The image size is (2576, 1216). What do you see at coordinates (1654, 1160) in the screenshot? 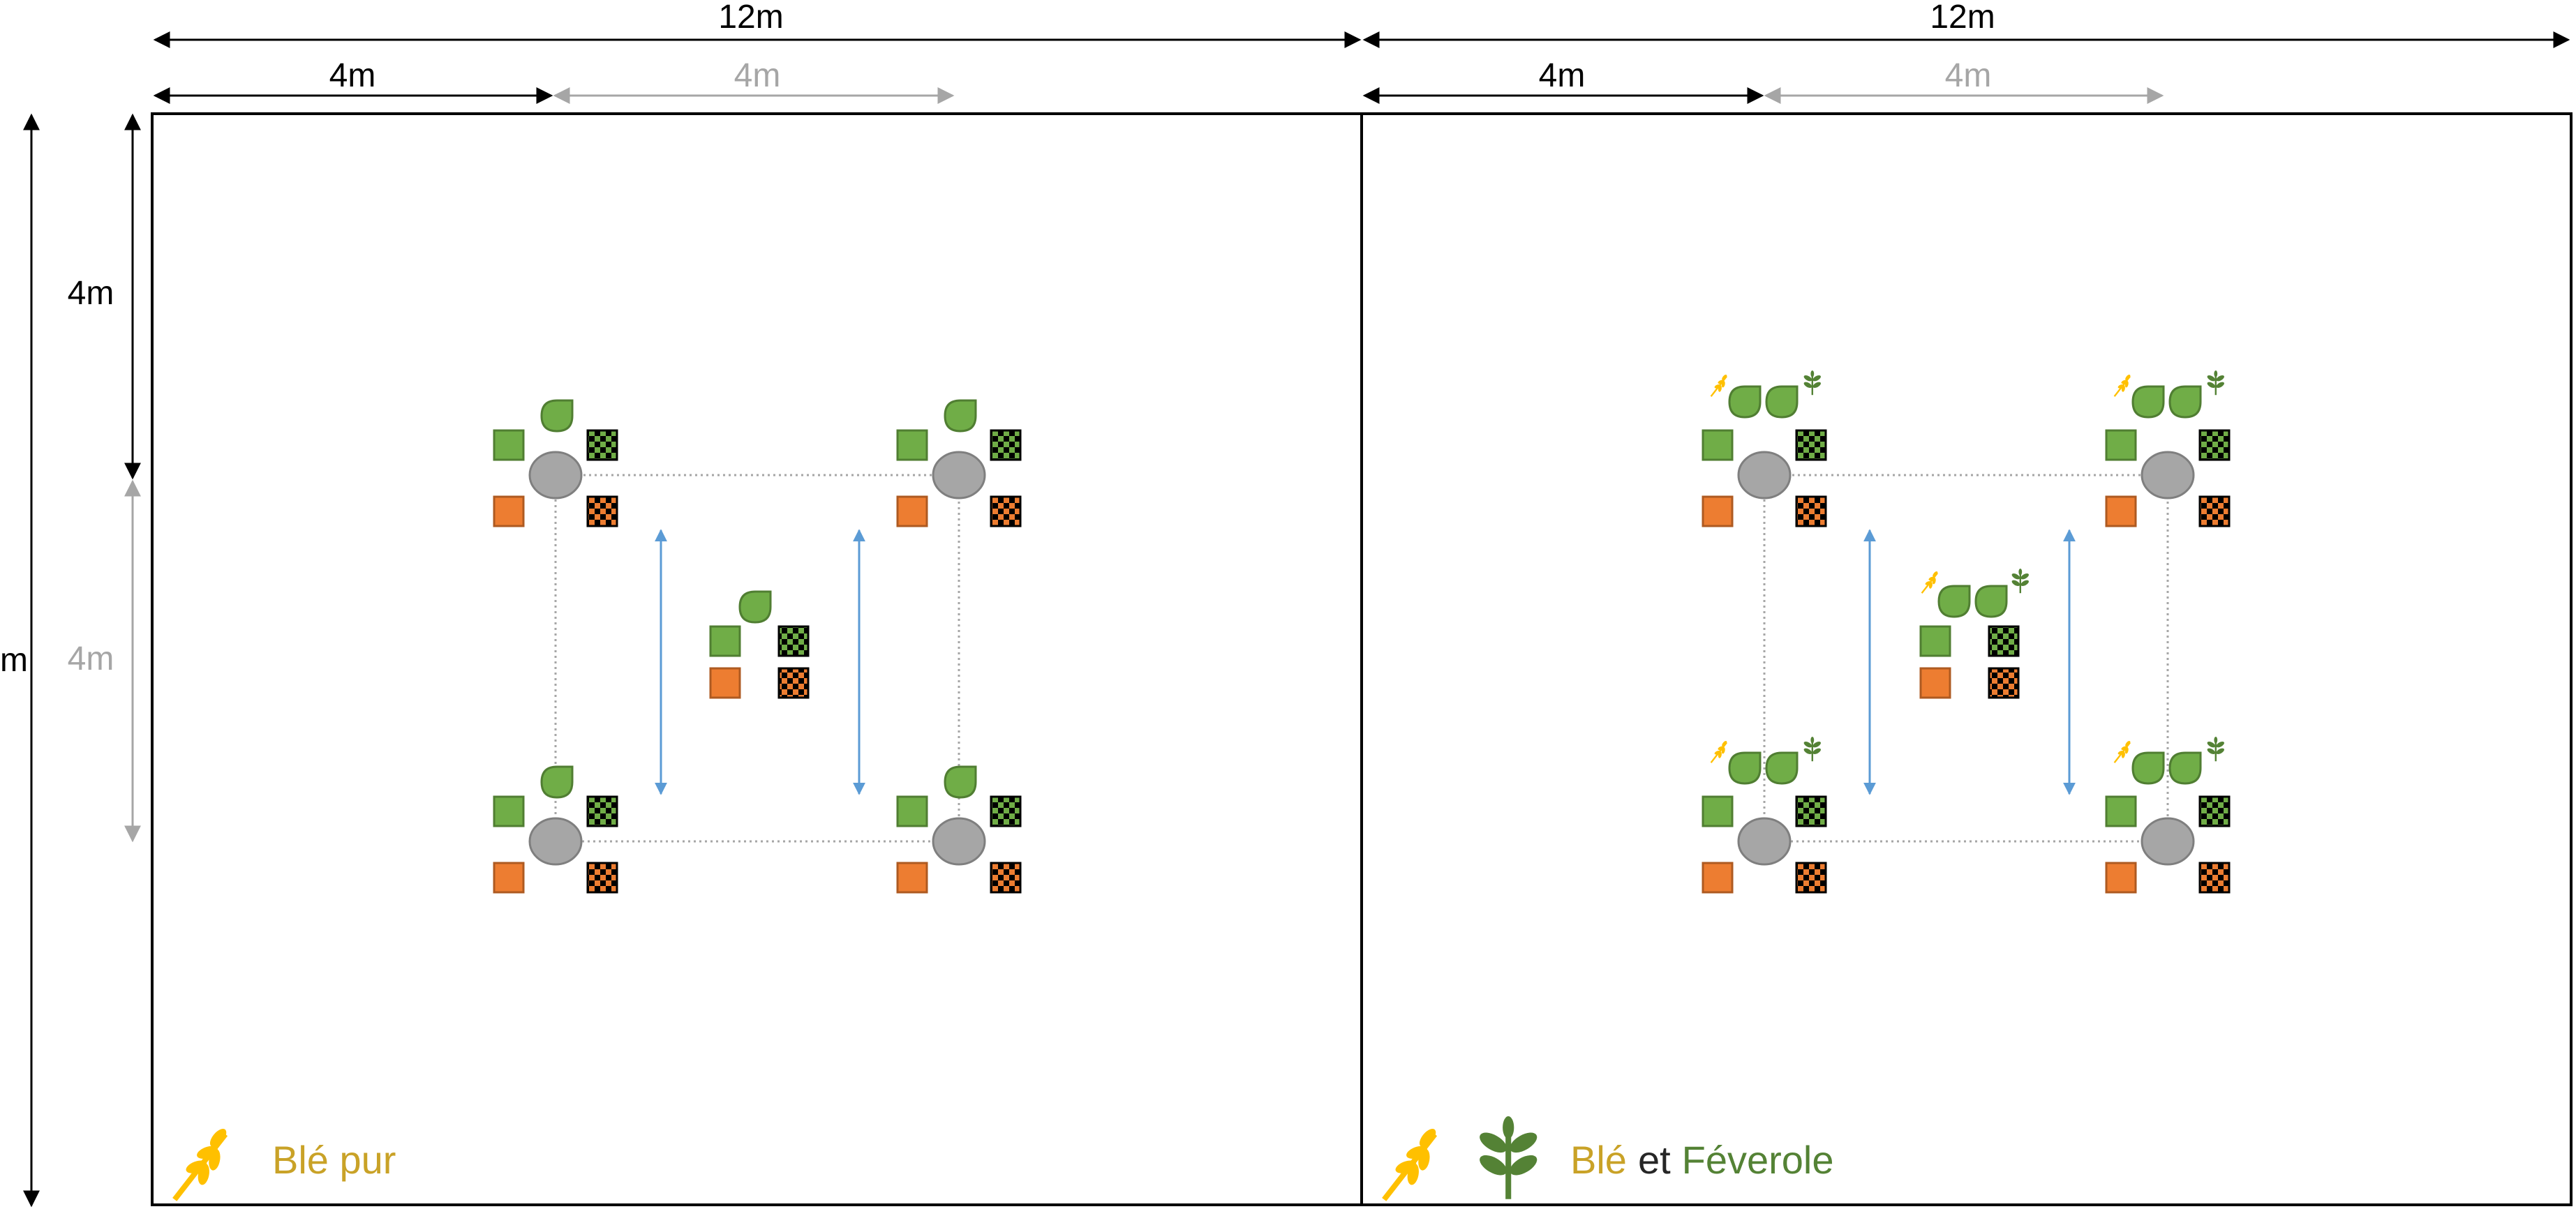
I see `legend-et-word: et` at bounding box center [1654, 1160].